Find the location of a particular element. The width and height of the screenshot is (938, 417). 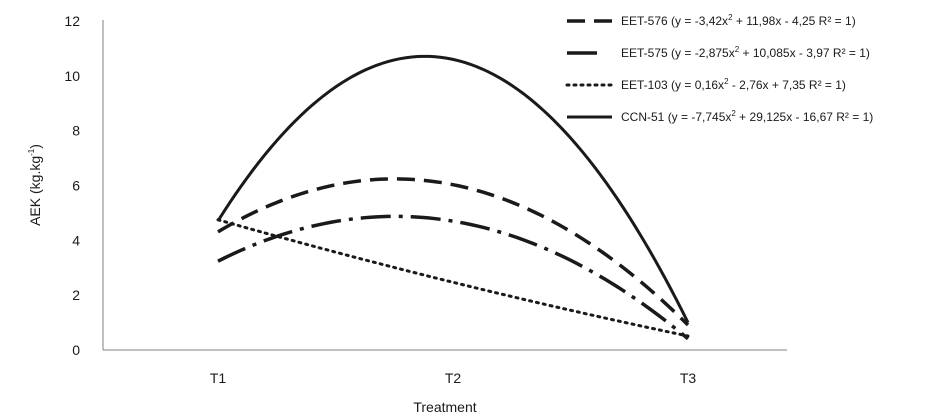

x-tick-labels: T1 T2 T3 is located at coordinates (453, 378).